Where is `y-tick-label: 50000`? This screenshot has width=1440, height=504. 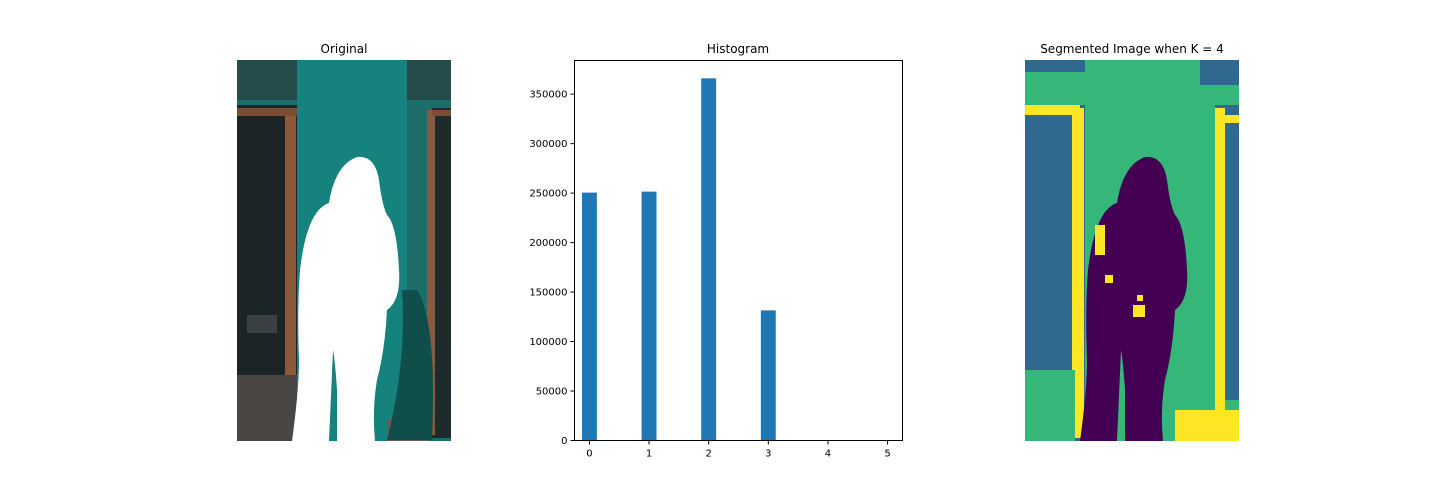 y-tick-label: 50000 is located at coordinates (552, 392).